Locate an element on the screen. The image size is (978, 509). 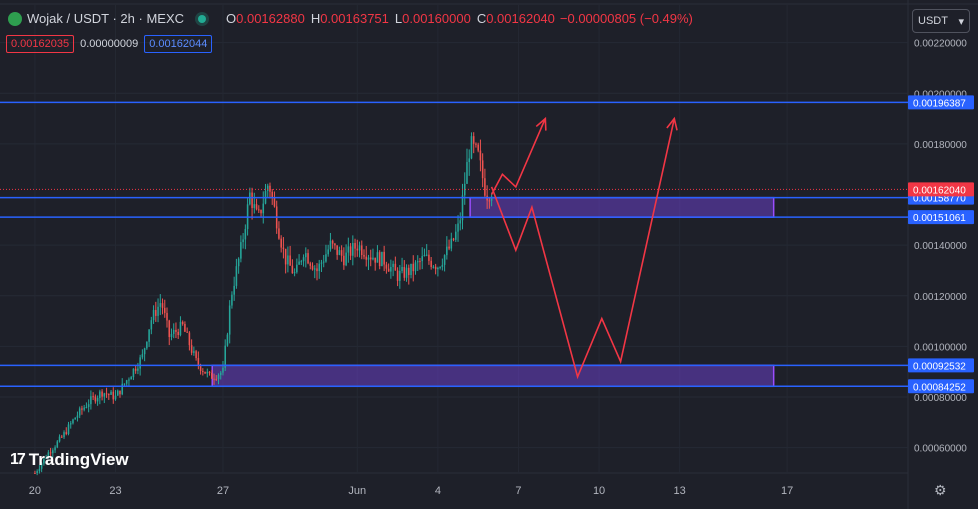
x-tick-label: 4 is located at coordinates (438, 491).